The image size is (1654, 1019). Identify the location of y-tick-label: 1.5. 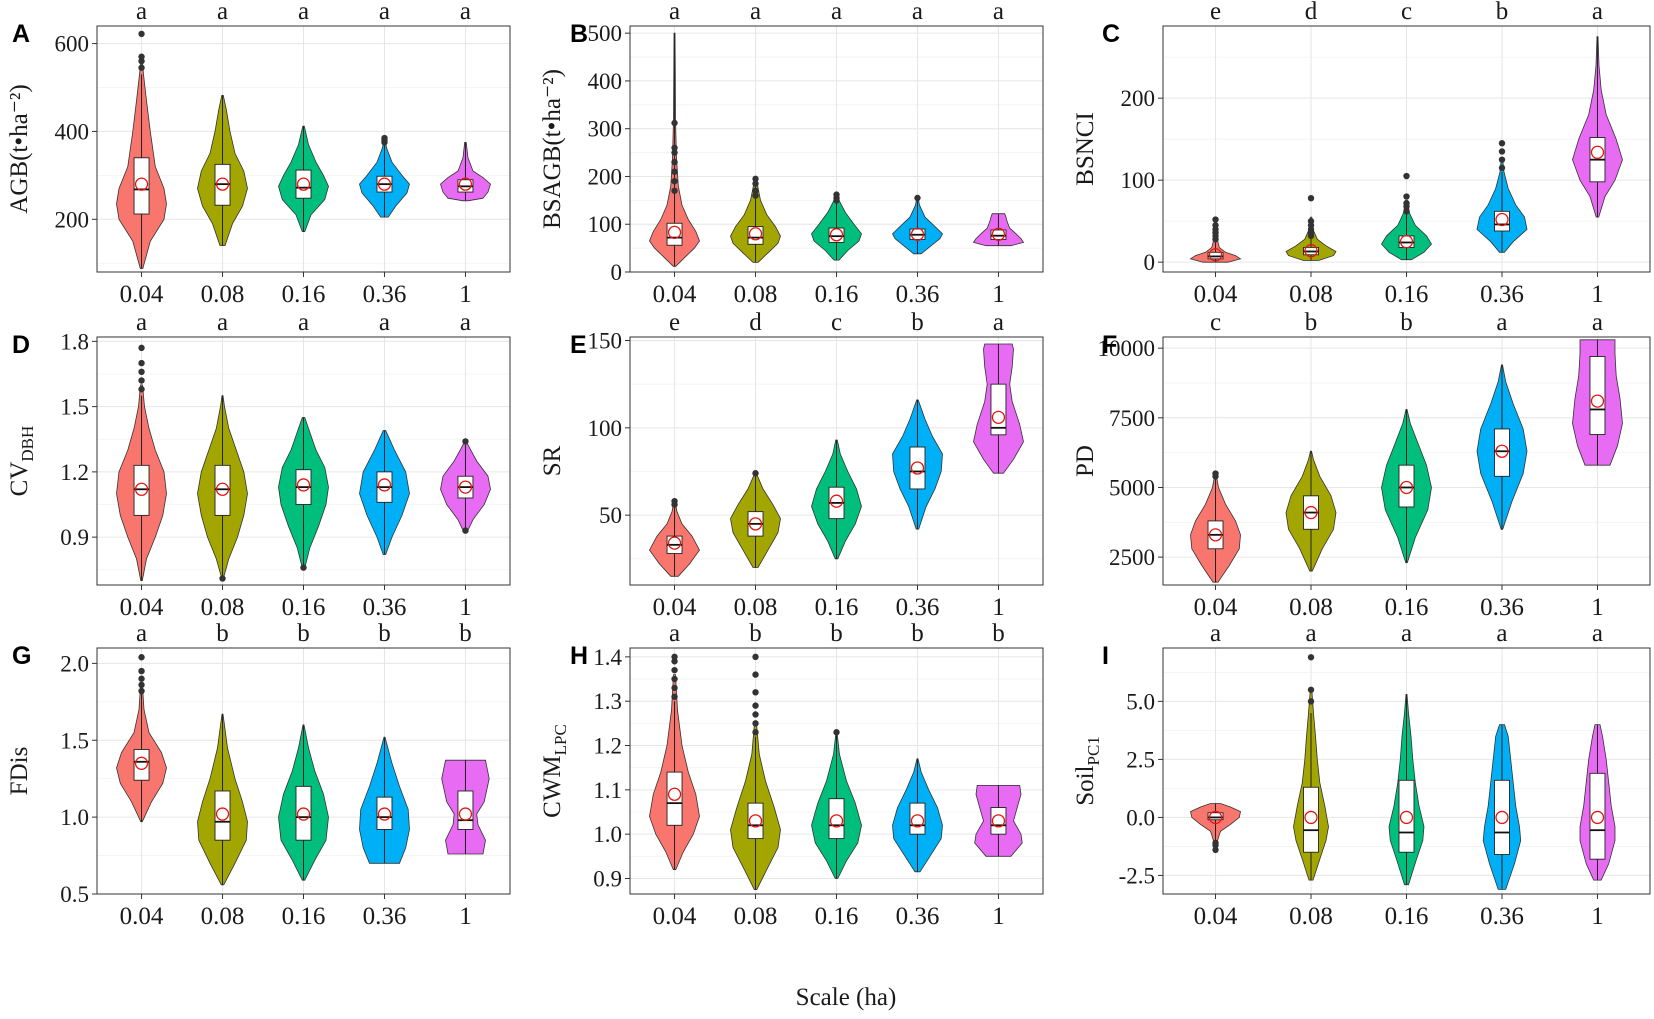
(74, 407).